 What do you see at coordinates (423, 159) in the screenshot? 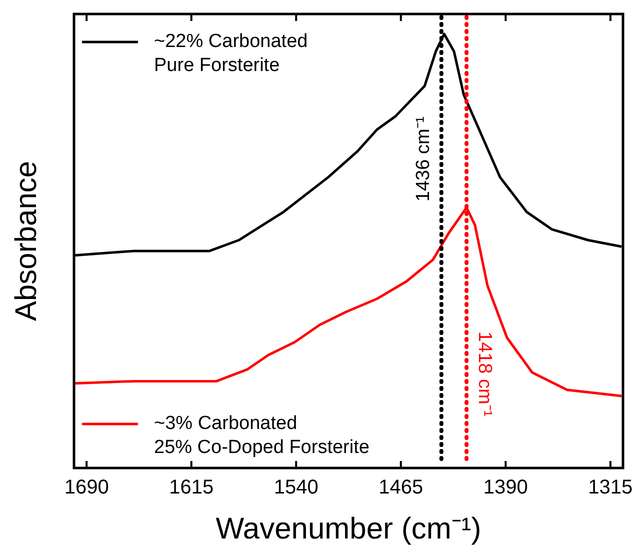
I see `ref-line-label: 1436 cm⁻¹` at bounding box center [423, 159].